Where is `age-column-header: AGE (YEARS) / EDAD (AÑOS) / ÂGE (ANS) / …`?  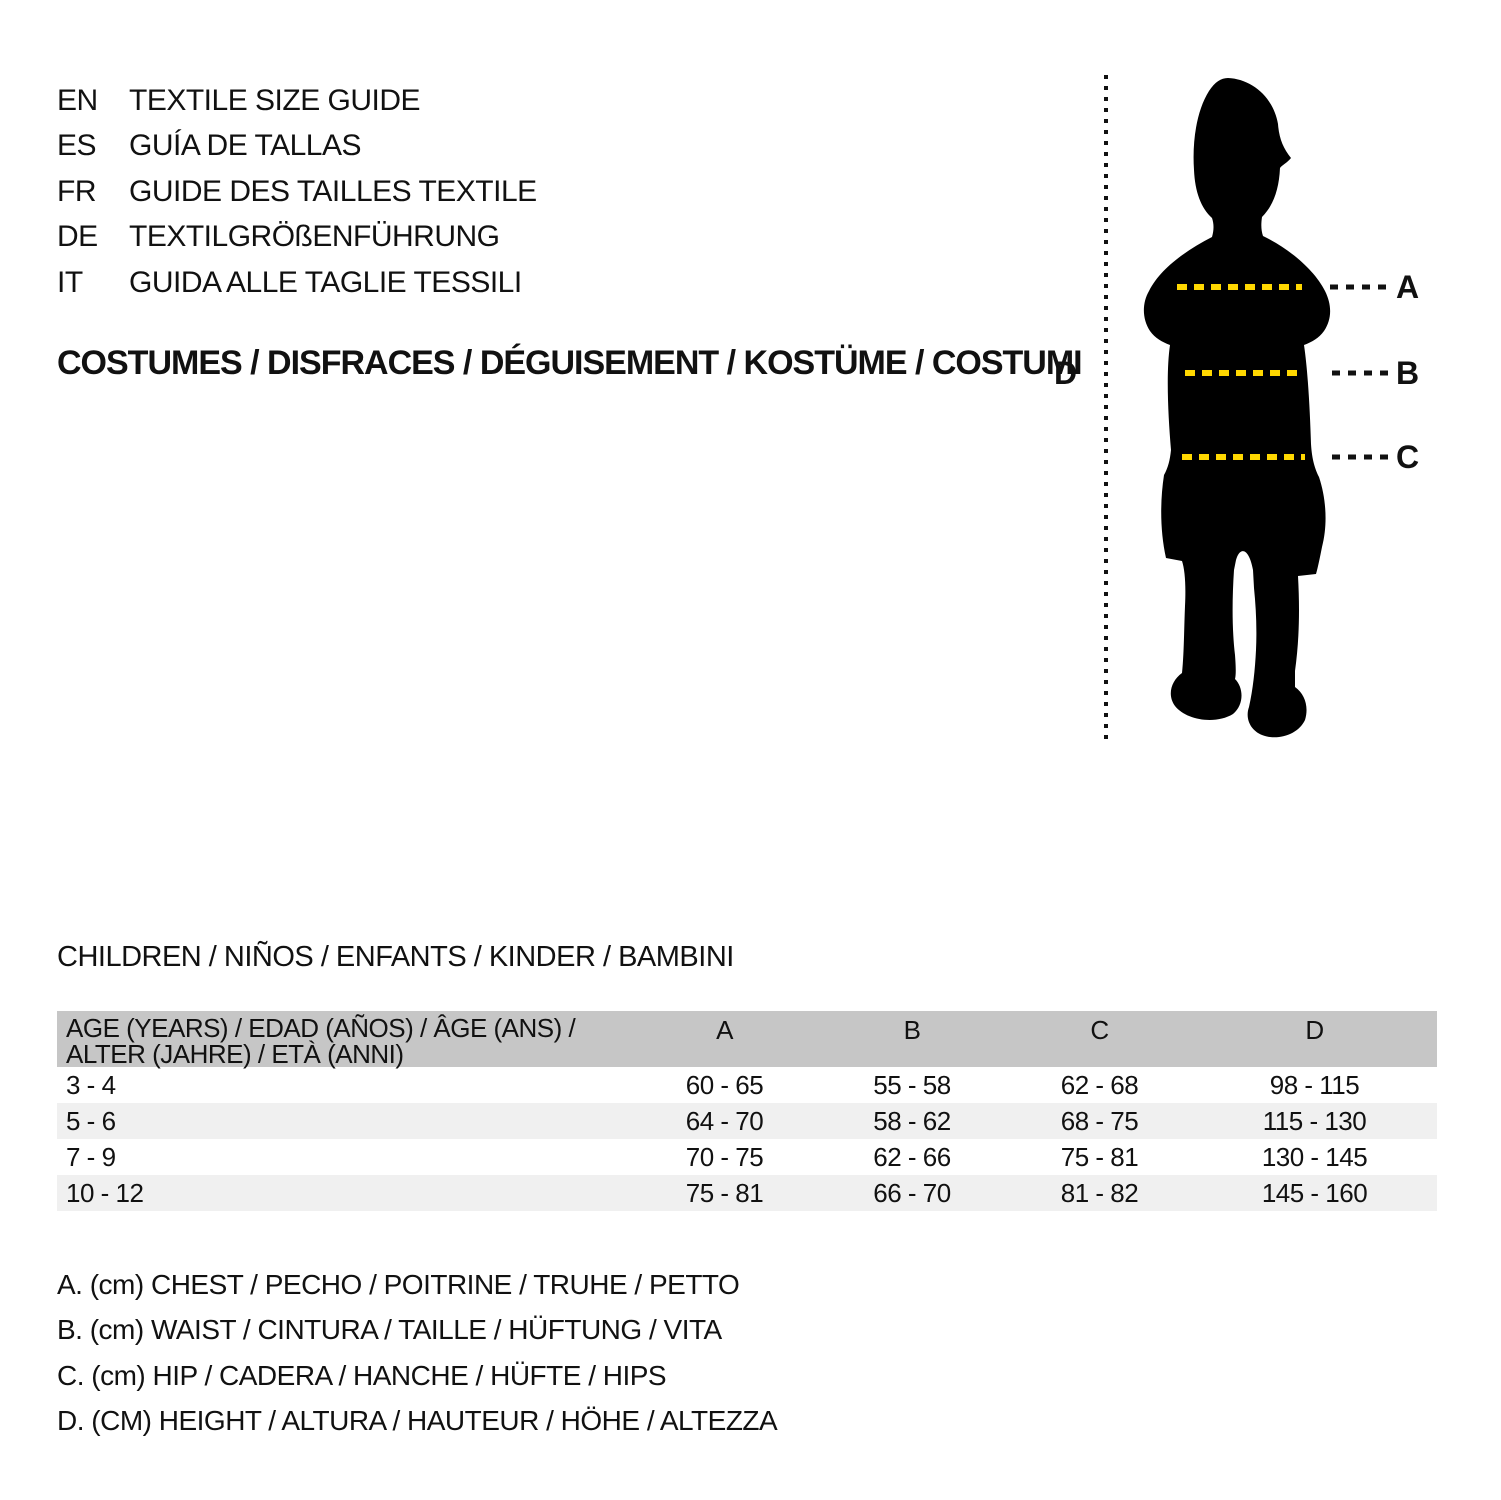 age-column-header: AGE (YEARS) / EDAD (AÑOS) / ÂGE (ANS) / … is located at coordinates (344, 1039).